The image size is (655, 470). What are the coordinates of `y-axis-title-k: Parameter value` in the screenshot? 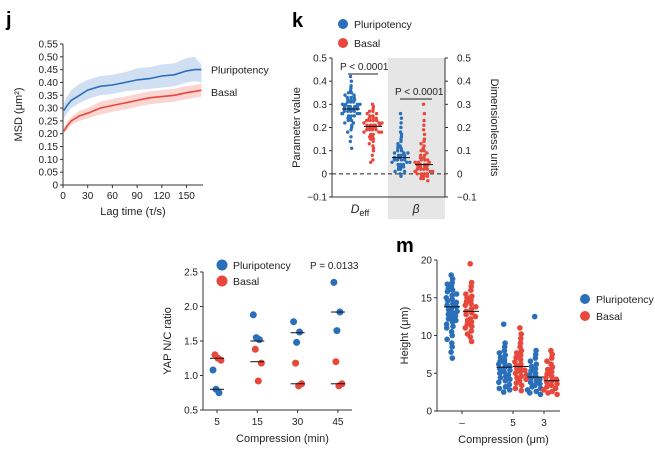 It's located at (297, 127).